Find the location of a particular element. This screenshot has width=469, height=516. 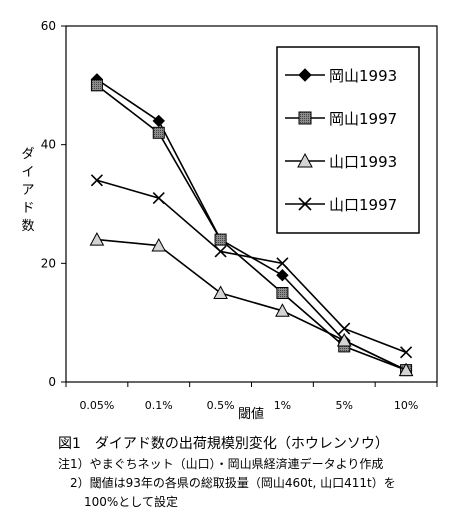

legend-label: 岡山1993 is located at coordinates (363, 76).